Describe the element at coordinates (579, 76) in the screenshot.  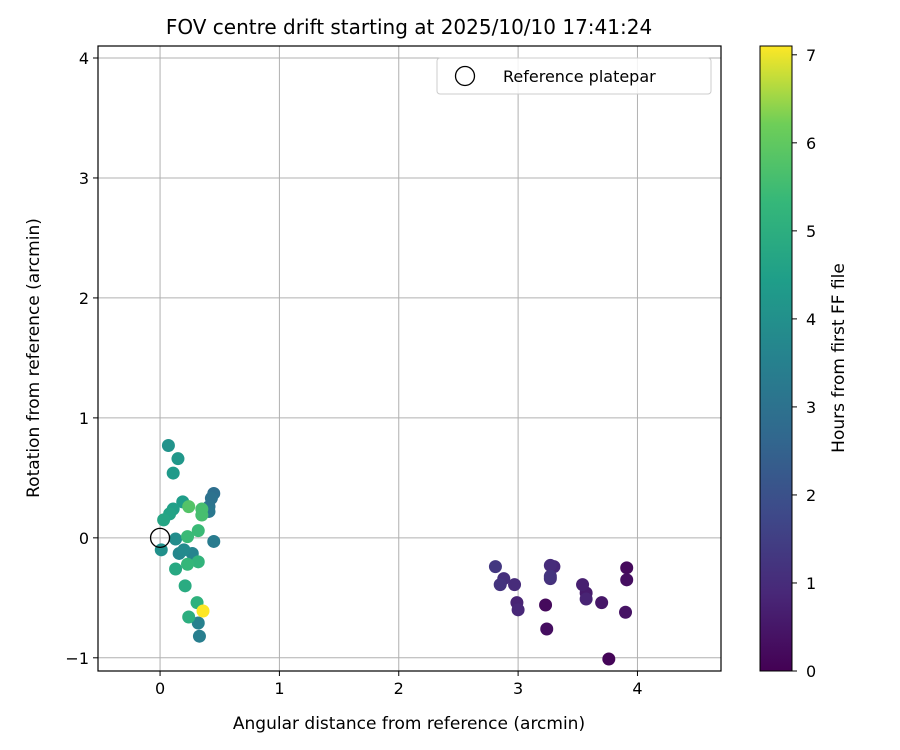
I see `legend-label: Reference platepar` at that location.